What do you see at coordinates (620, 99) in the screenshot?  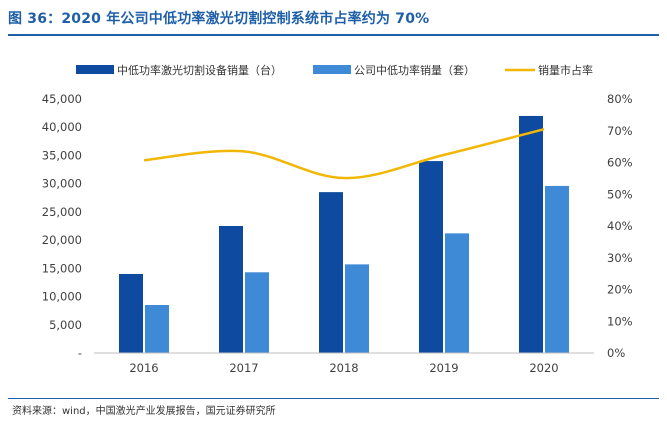 I see `right-tick-label: 80%` at bounding box center [620, 99].